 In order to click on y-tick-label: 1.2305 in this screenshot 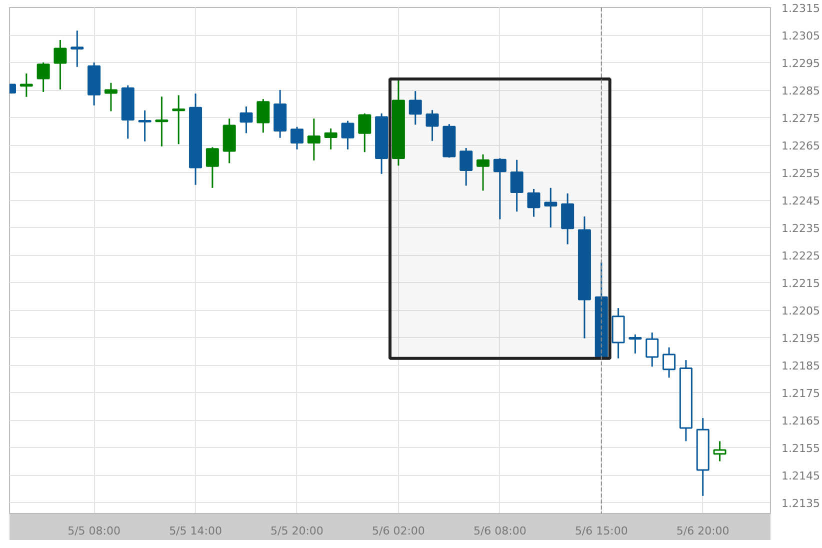, I will do `click(801, 36)`.